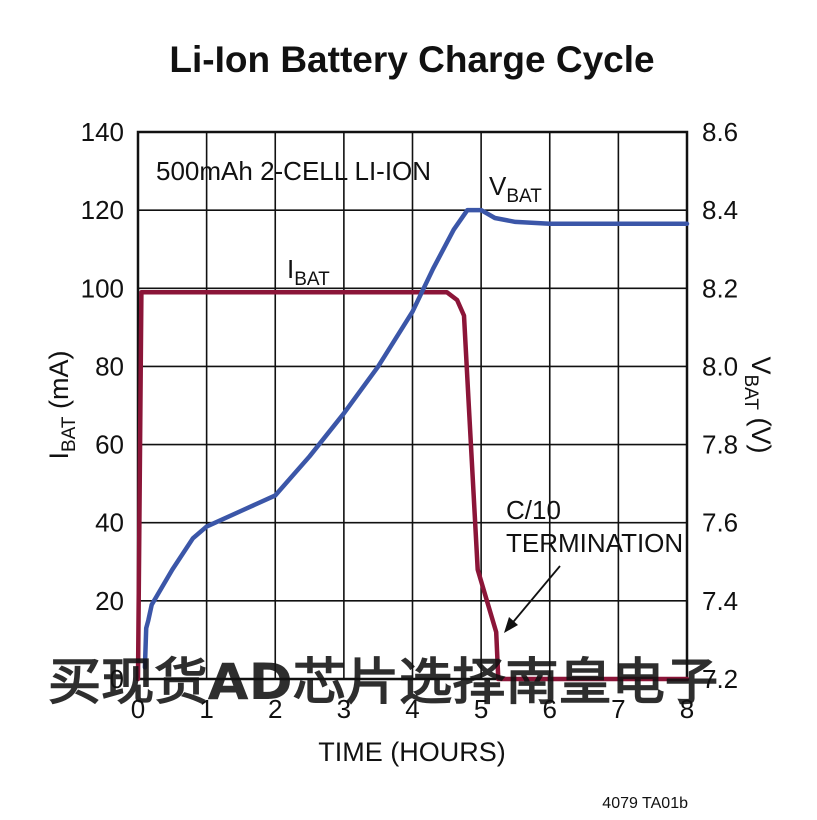 The height and width of the screenshot is (820, 817). Describe the element at coordinates (534, 596) in the screenshot. I see `termination-arrow-line` at that location.